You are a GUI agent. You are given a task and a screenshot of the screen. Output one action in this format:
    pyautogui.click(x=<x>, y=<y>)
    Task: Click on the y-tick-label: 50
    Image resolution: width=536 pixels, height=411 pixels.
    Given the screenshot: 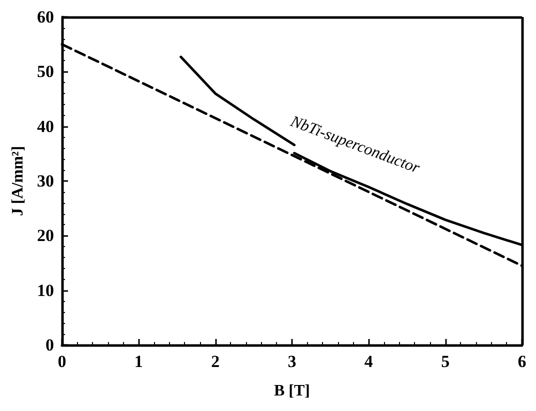 What is the action you would take?
    pyautogui.click(x=45, y=72)
    